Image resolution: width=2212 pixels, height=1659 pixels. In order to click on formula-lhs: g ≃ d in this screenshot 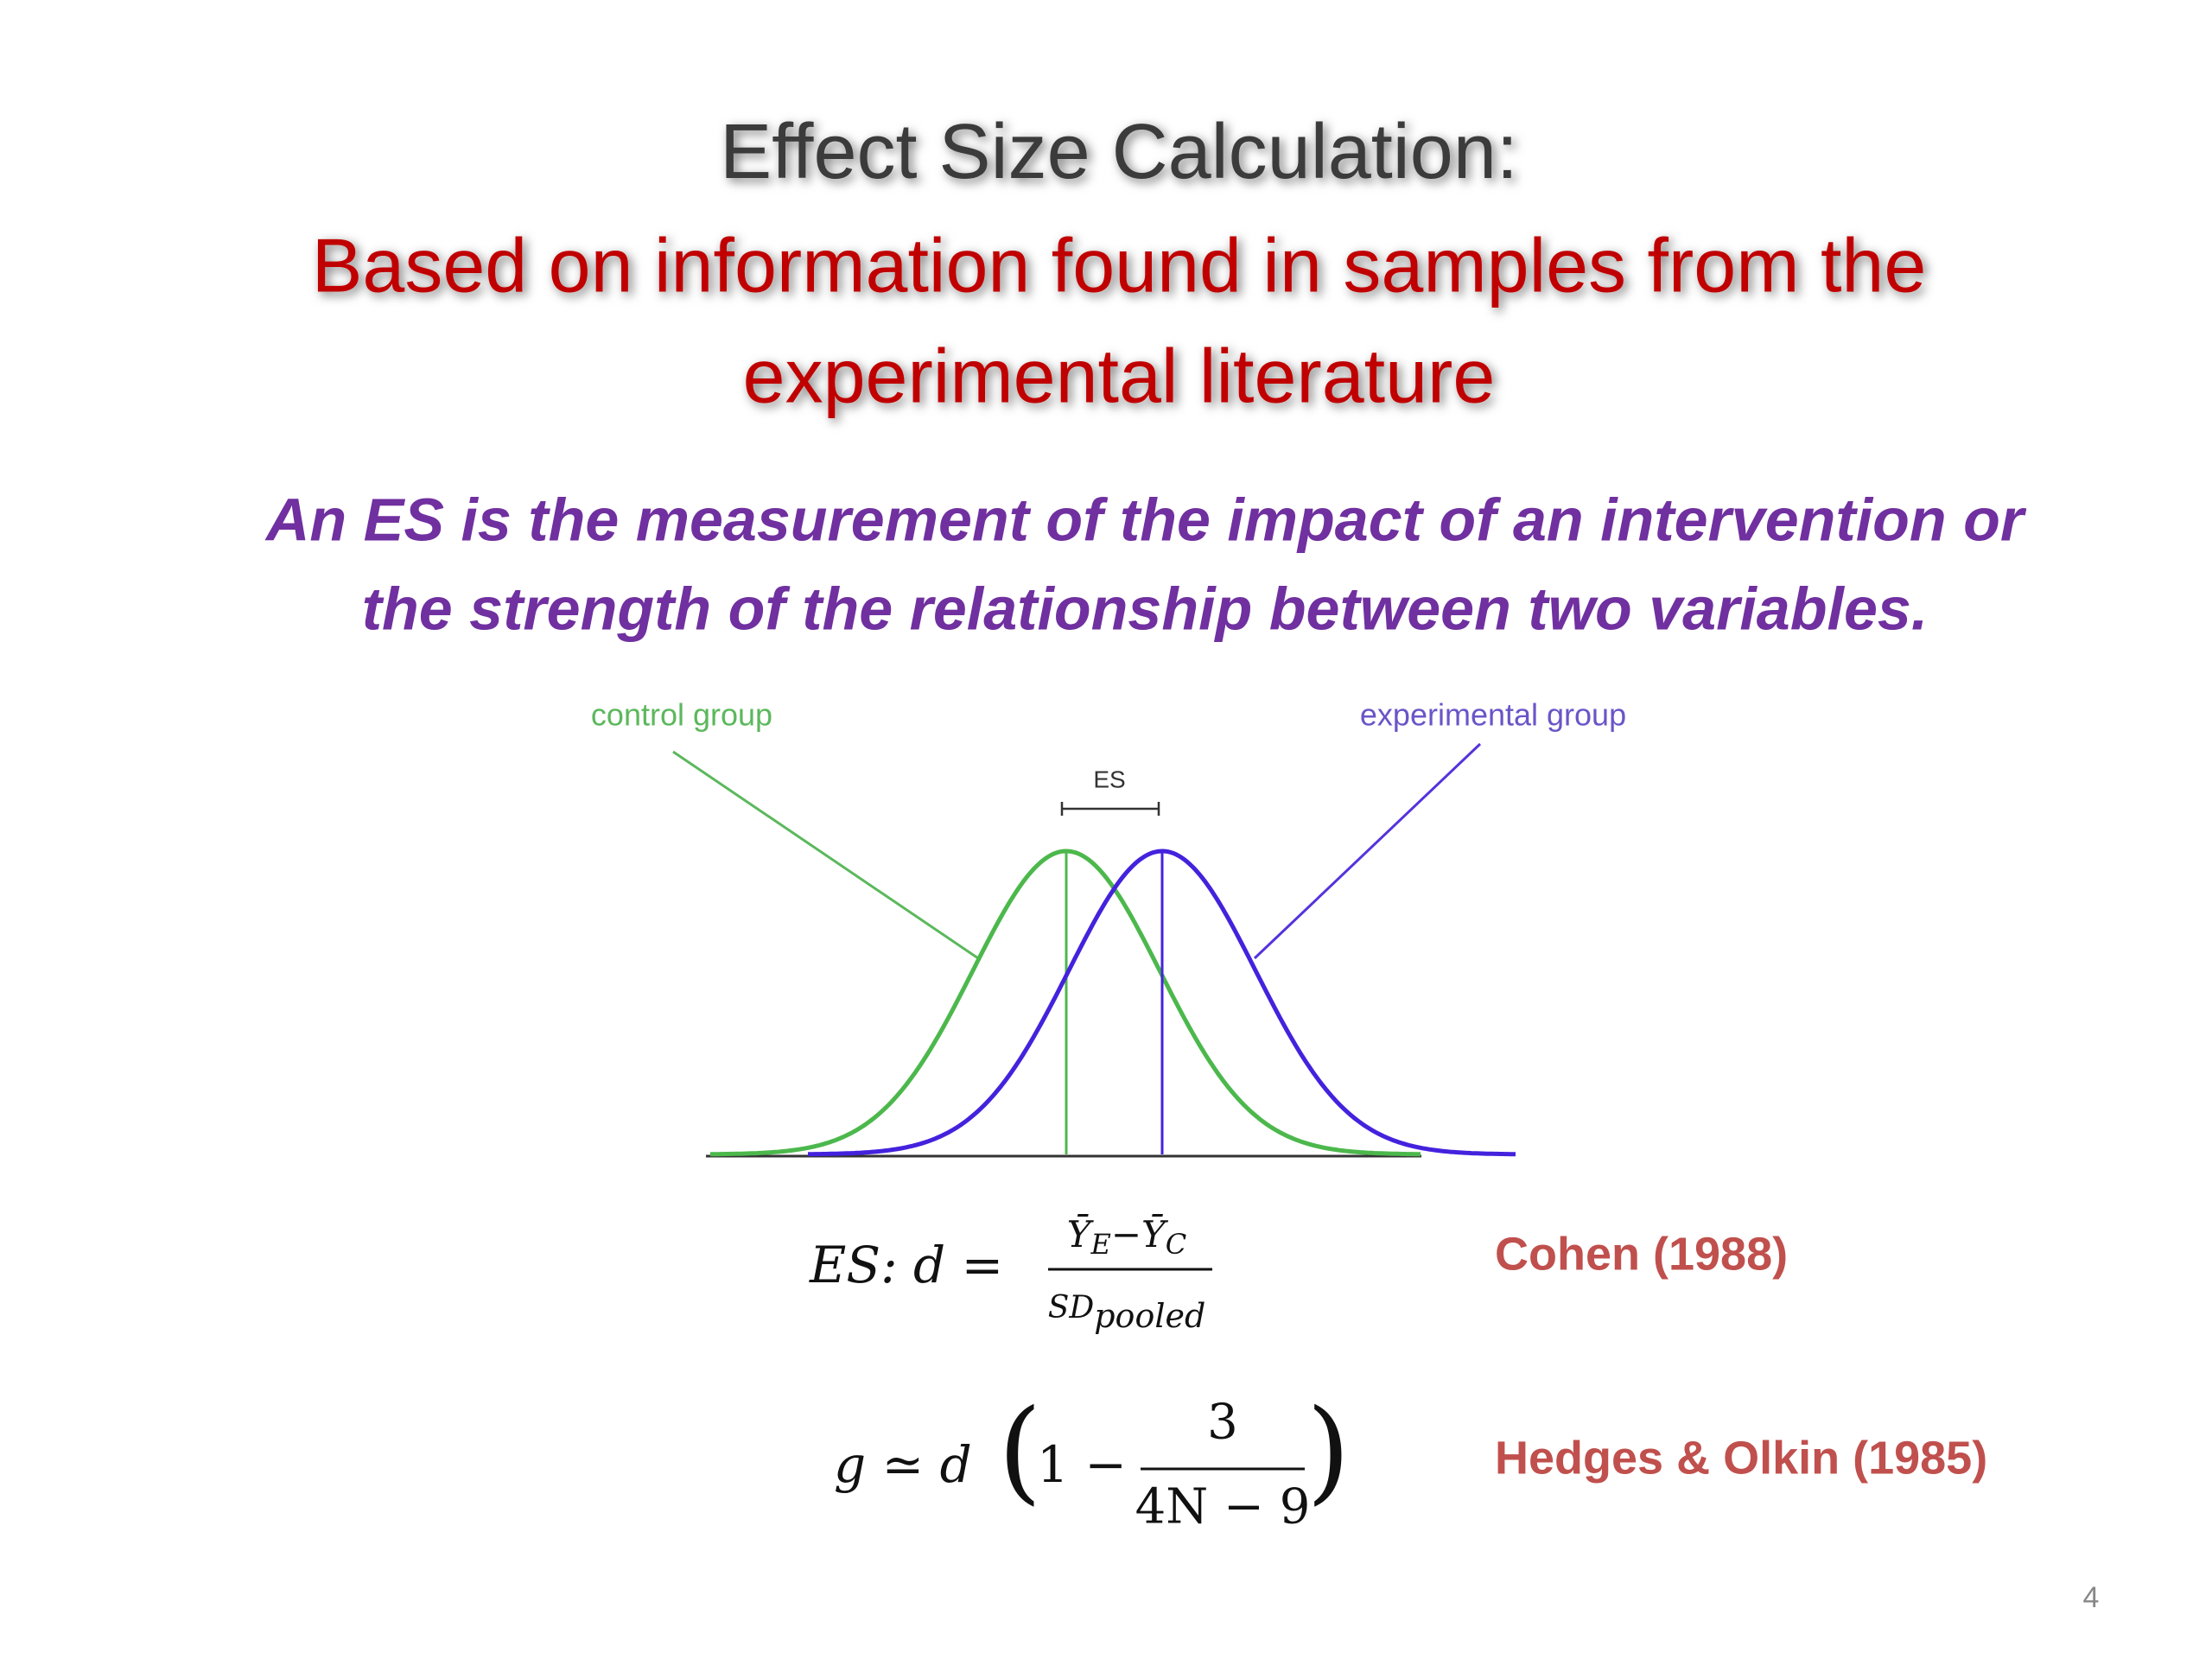, I will do `click(903, 1464)`.